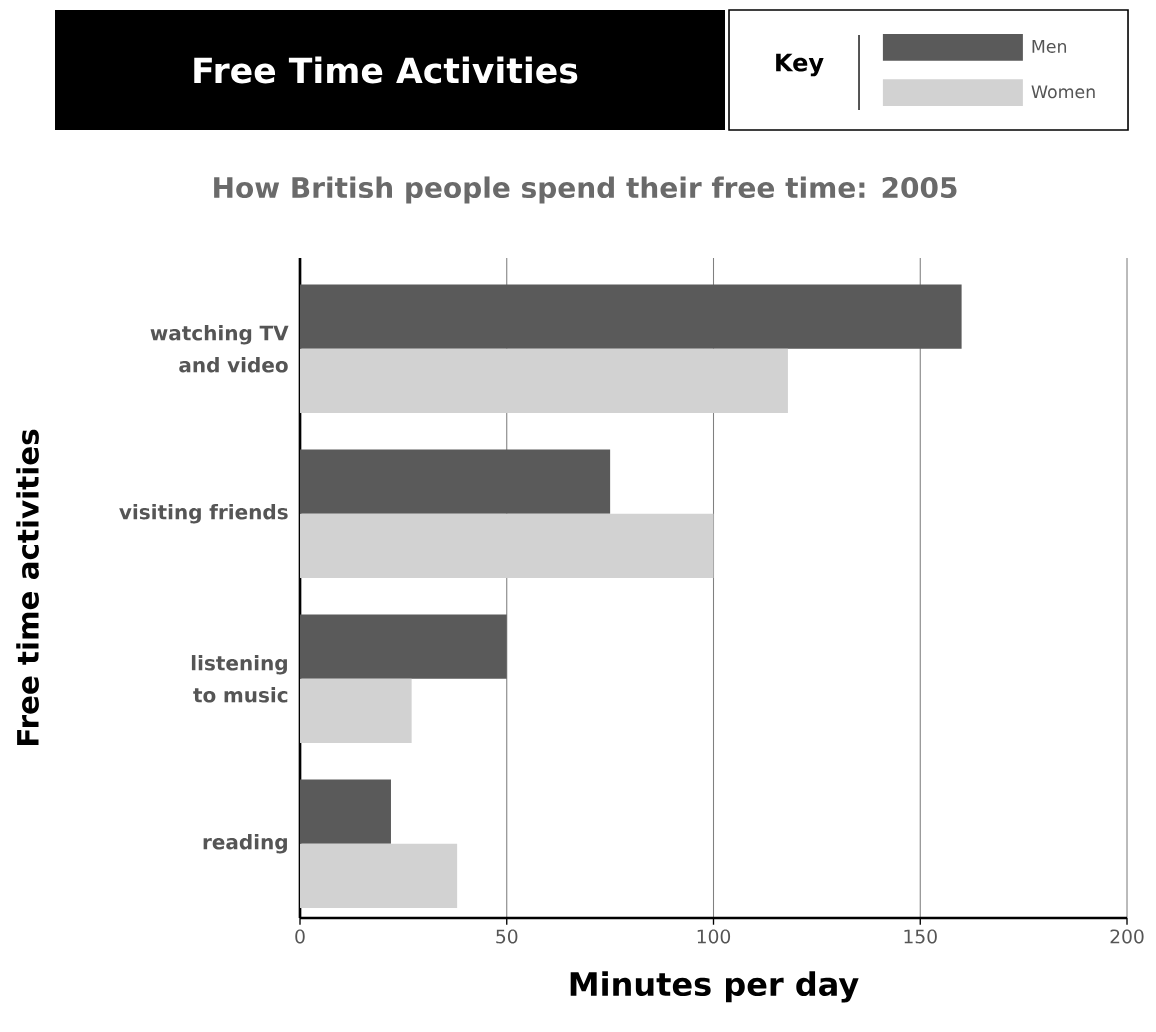  What do you see at coordinates (300, 936) in the screenshot?
I see `x-tick-label: 0` at bounding box center [300, 936].